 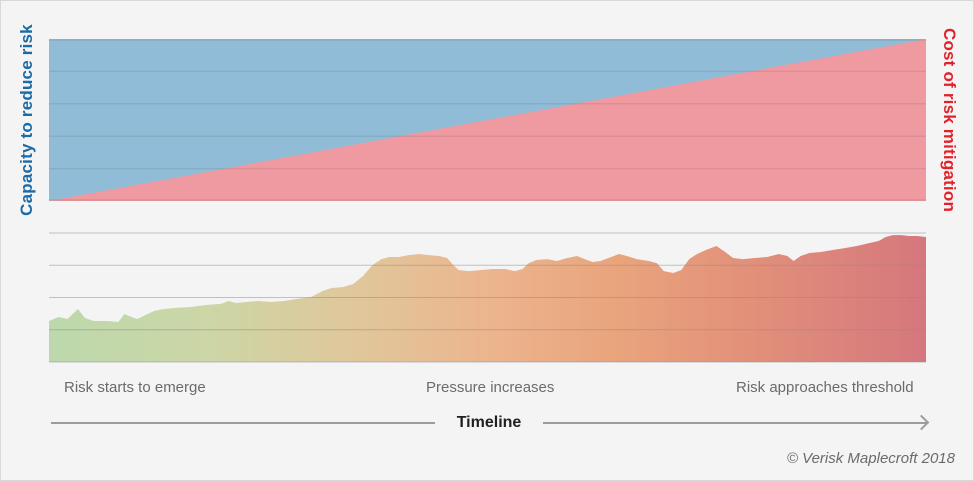 What do you see at coordinates (490, 387) in the screenshot?
I see `stage-label-pressure-increases: Pressure increases` at bounding box center [490, 387].